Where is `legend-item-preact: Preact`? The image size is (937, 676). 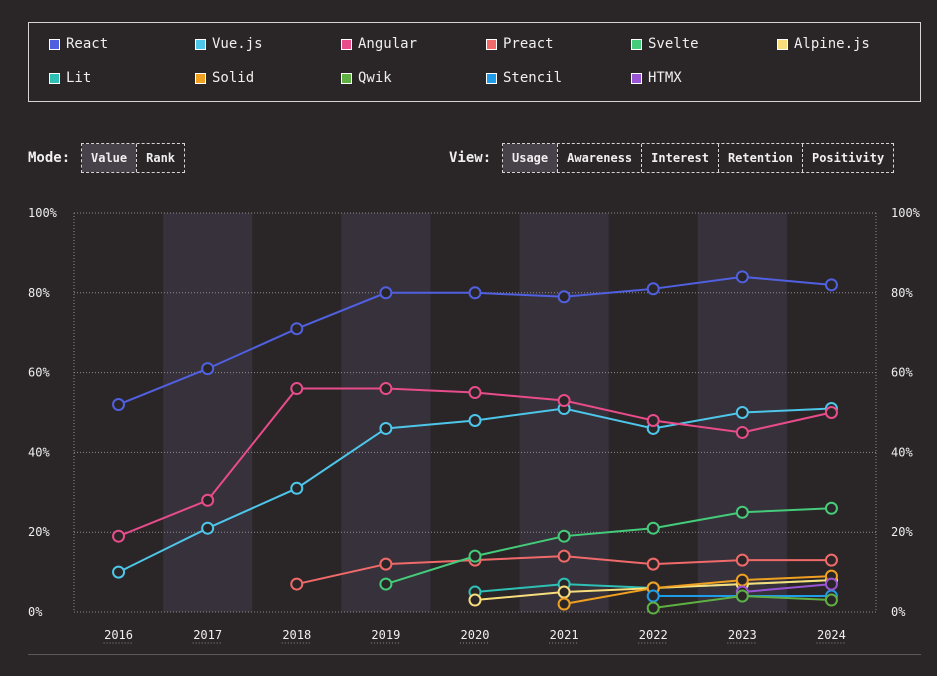 legend-item-preact: Preact is located at coordinates (520, 44).